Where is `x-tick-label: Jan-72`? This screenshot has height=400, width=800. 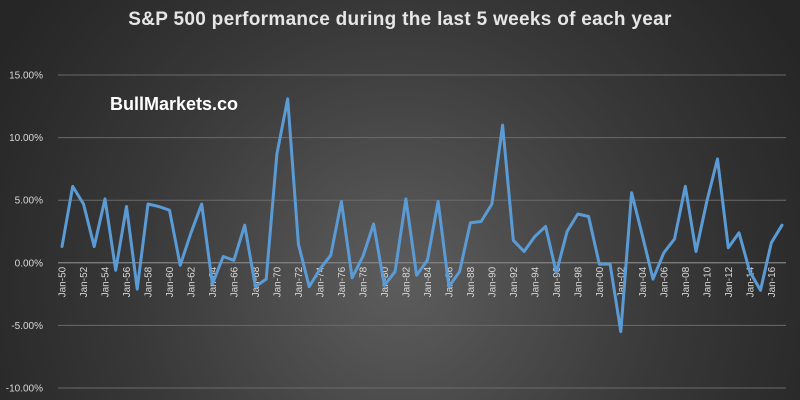
x-tick-label: Jan-72 is located at coordinates (299, 281).